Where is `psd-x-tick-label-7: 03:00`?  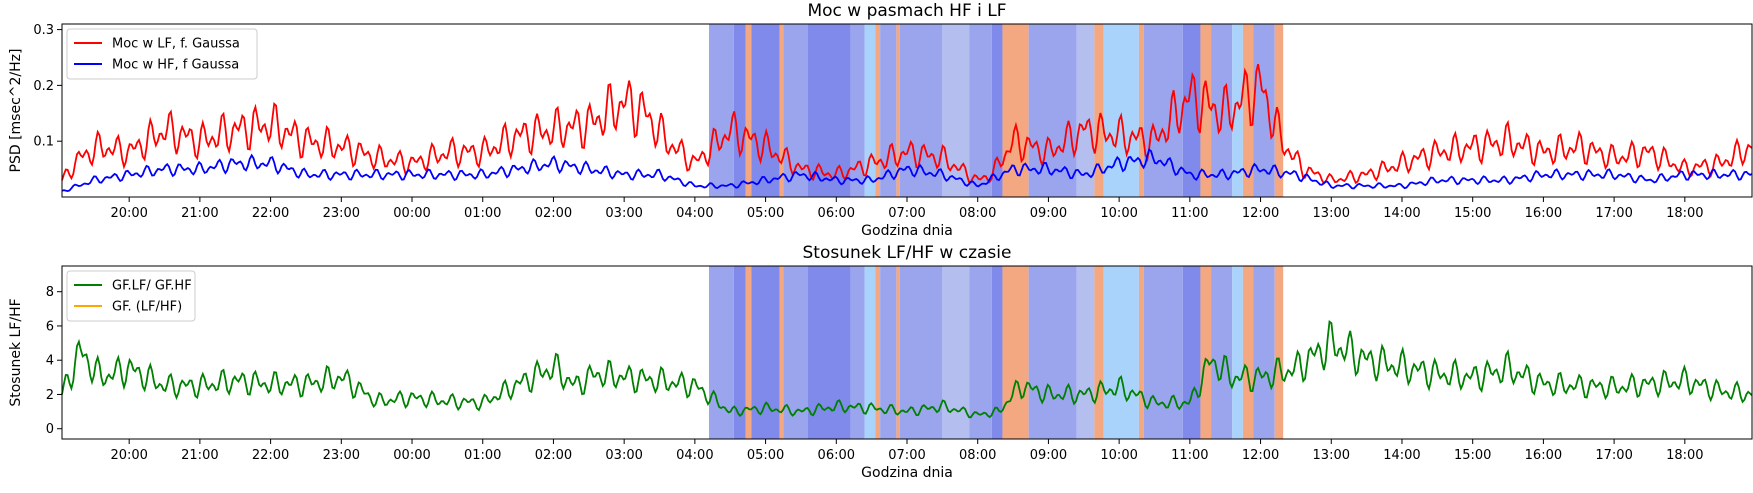
psd-x-tick-label-7: 03:00 is located at coordinates (623, 213).